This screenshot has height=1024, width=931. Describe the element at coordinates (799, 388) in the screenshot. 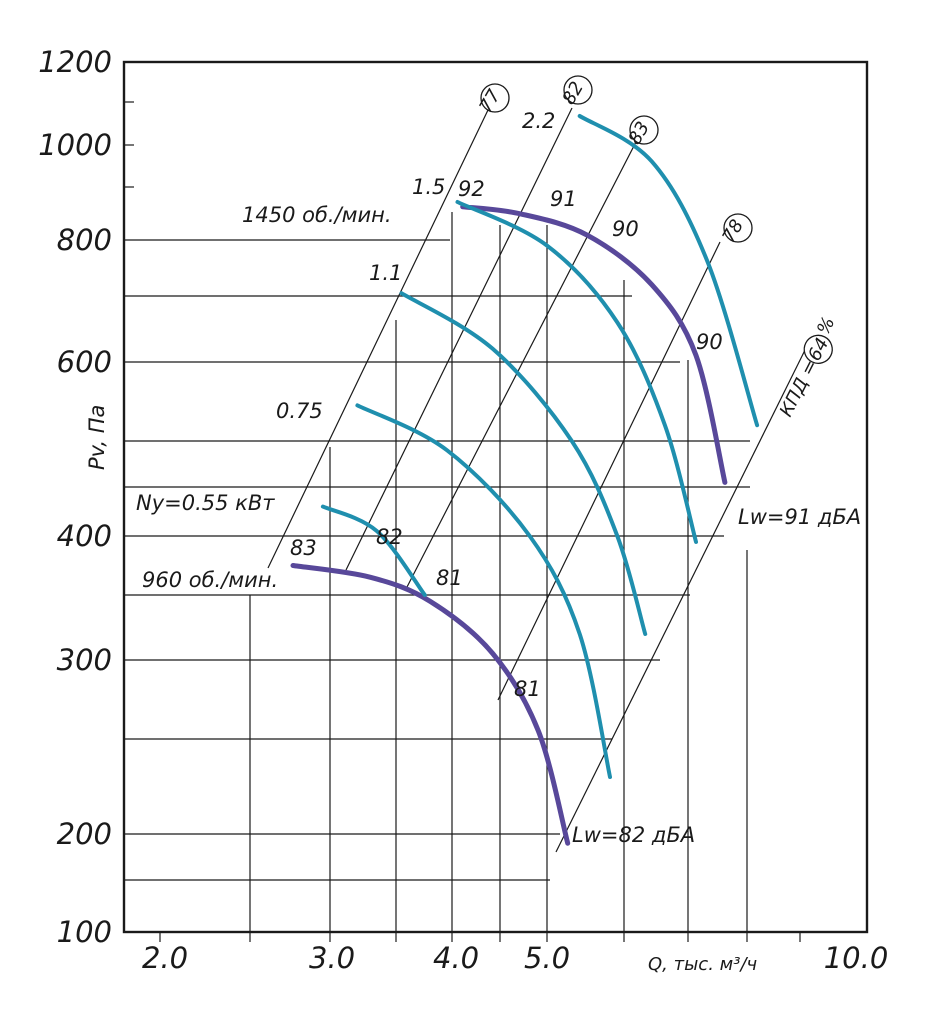

I see `kpd-text: КПД =` at that location.